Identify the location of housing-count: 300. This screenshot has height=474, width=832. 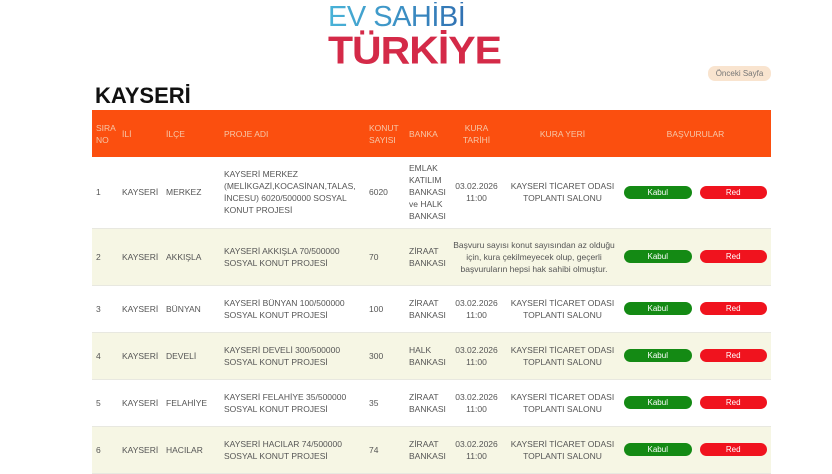
(385, 356).